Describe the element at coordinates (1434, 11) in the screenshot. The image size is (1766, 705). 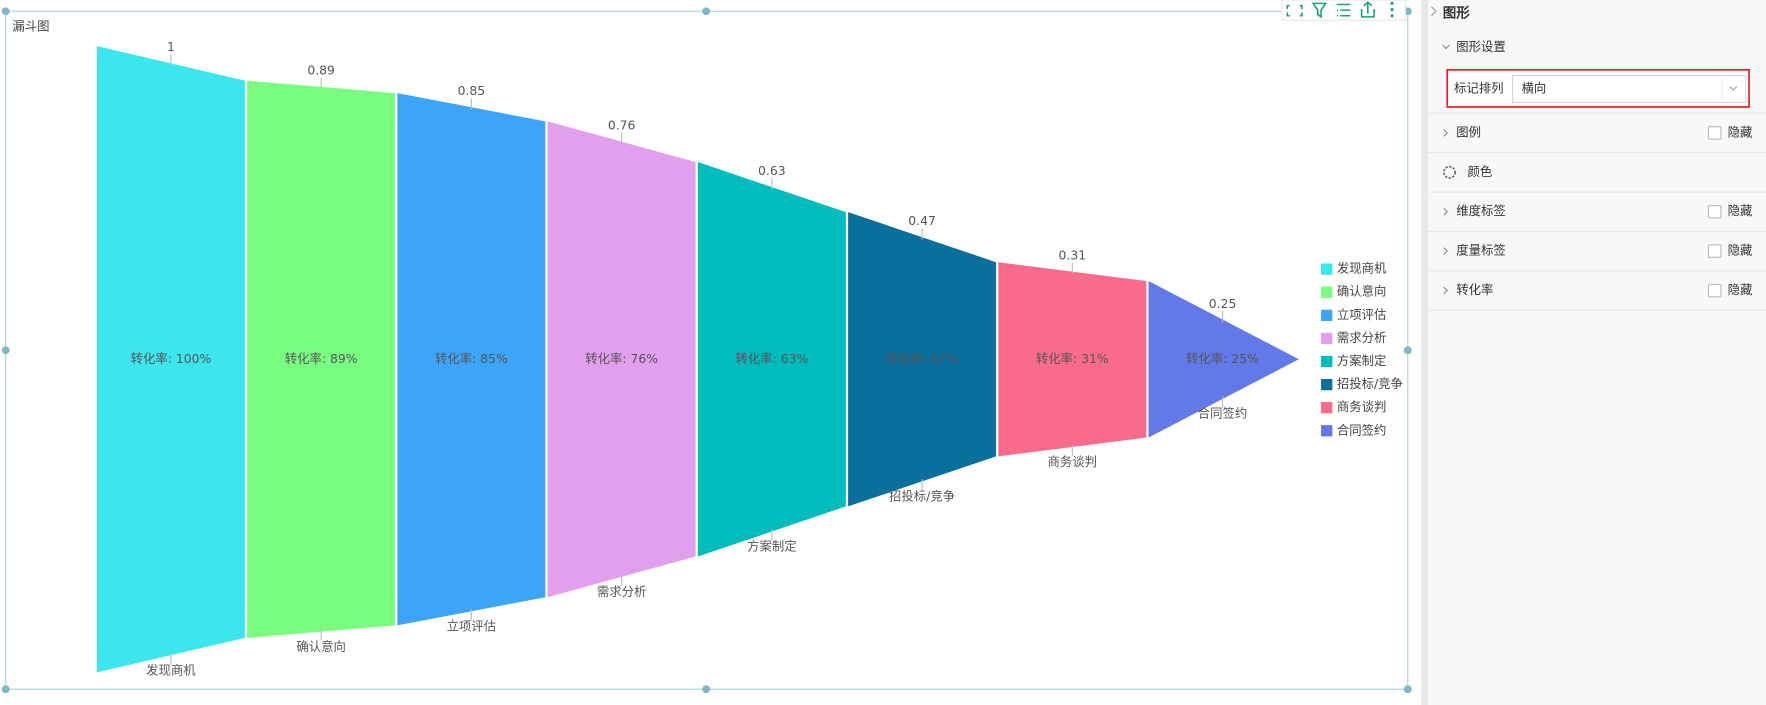
I see `collapse-icon` at that location.